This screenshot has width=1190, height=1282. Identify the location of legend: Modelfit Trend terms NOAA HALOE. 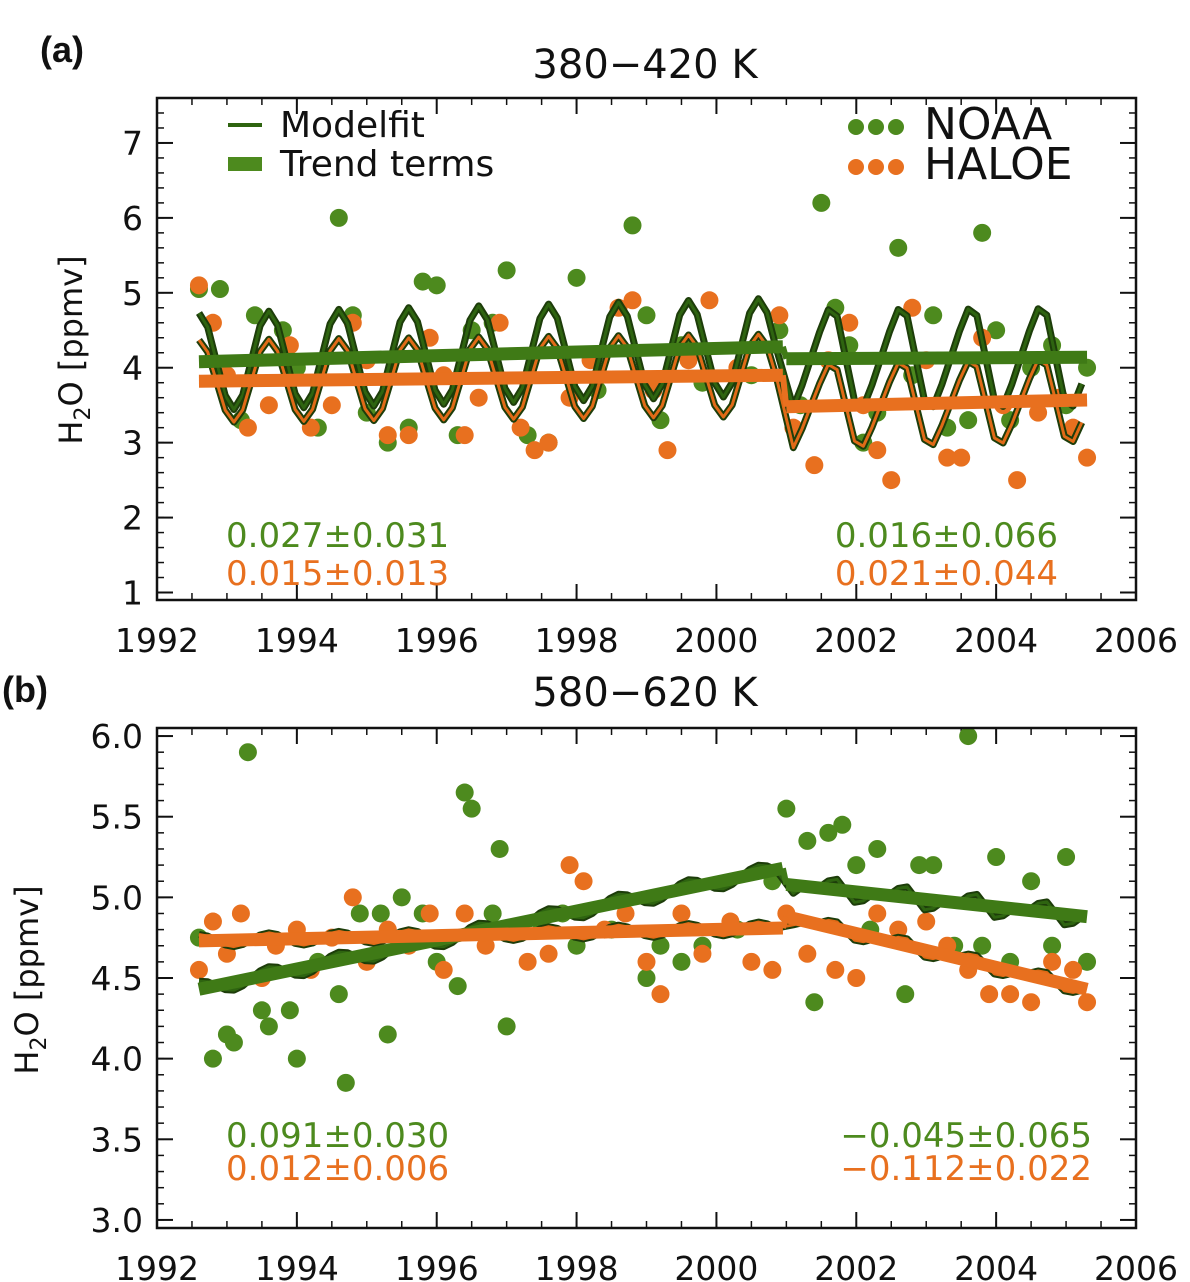
(650, 144).